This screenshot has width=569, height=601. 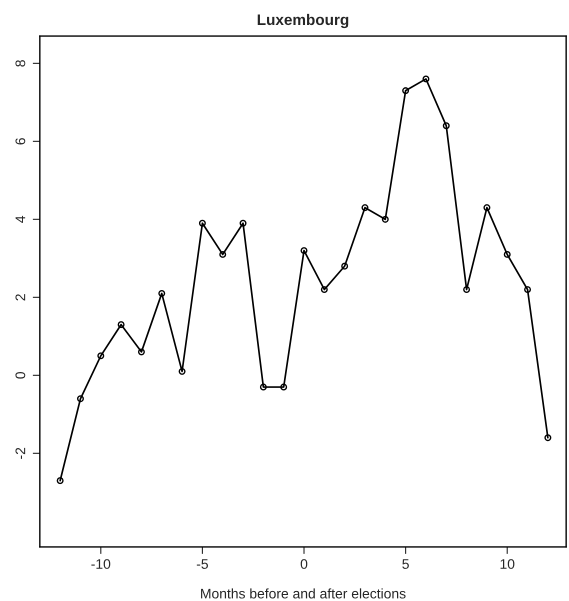 I want to click on x-tick-label: 5, so click(x=405, y=564).